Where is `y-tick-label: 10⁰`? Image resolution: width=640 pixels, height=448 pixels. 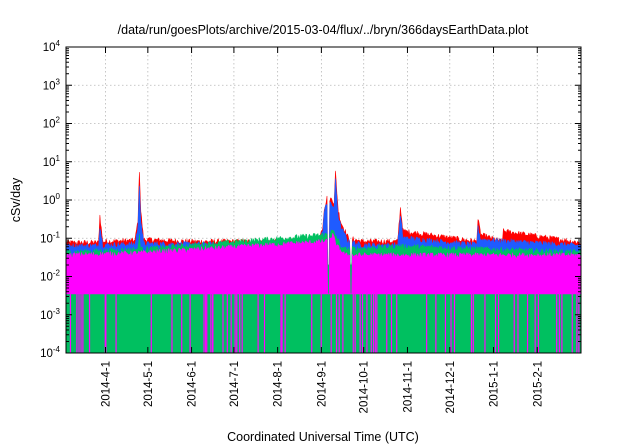
y-tick-label: 10⁰ is located at coordinates (52, 199).